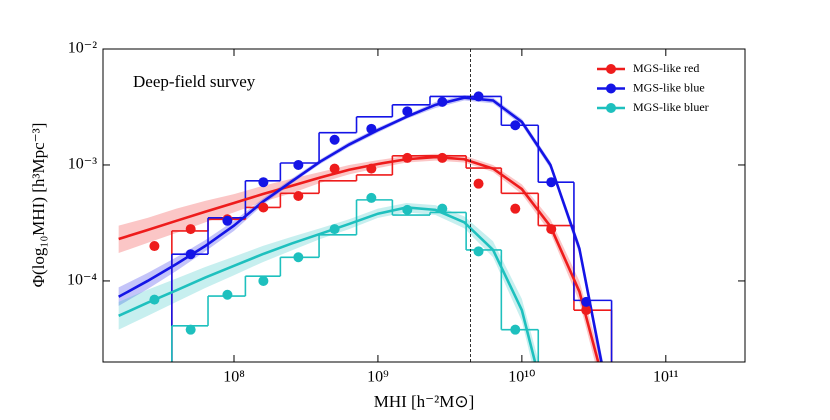 The width and height of the screenshot is (830, 420). Describe the element at coordinates (194, 81) in the screenshot. I see `annotation: Deep-field survey` at that location.